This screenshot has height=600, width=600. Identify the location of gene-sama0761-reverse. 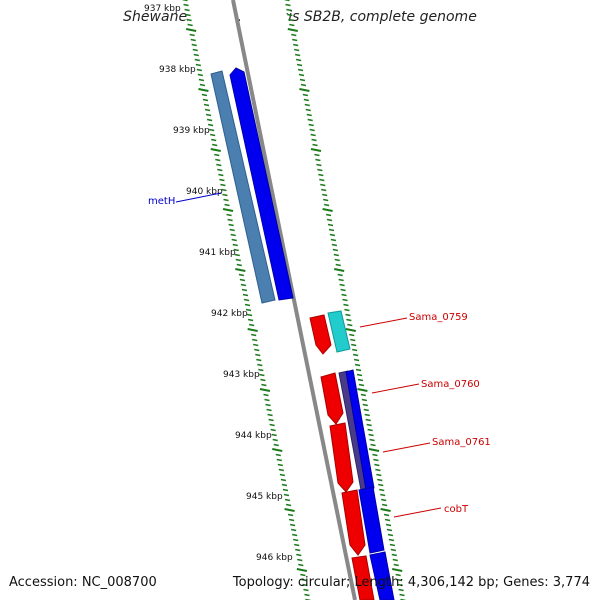
(341, 457).